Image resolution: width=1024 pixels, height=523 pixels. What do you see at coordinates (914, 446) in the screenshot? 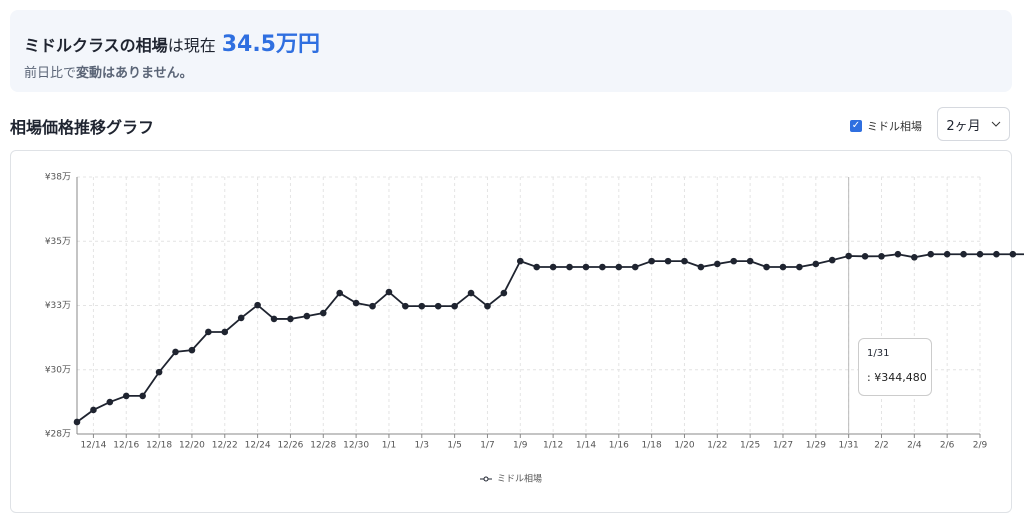
I see `x-tick-label: 2/4` at bounding box center [914, 446].